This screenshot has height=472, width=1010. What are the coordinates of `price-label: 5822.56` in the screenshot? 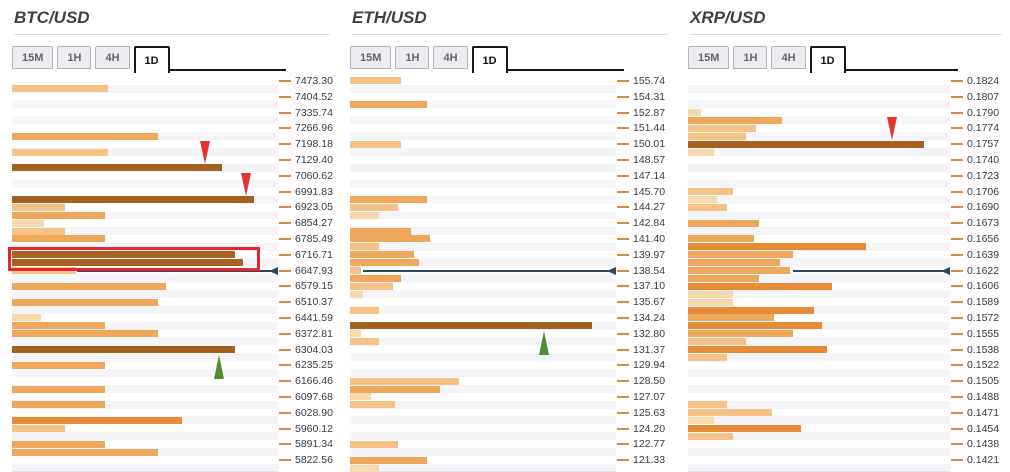 It's located at (314, 460).